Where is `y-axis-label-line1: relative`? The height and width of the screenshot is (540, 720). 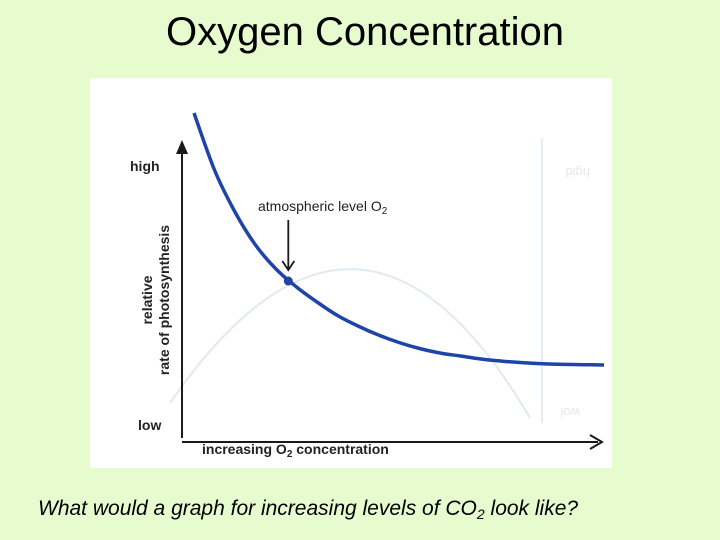 y-axis-label-line1: relative is located at coordinates (147, 299).